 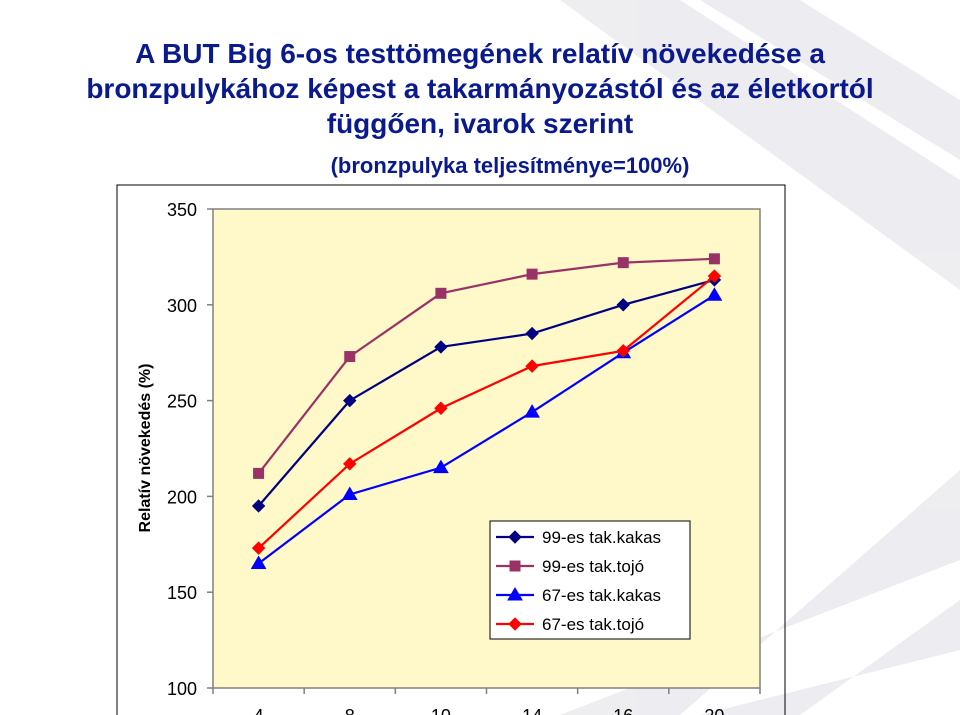 I want to click on legend-item: 99-es tak.tojó, so click(x=570, y=566).